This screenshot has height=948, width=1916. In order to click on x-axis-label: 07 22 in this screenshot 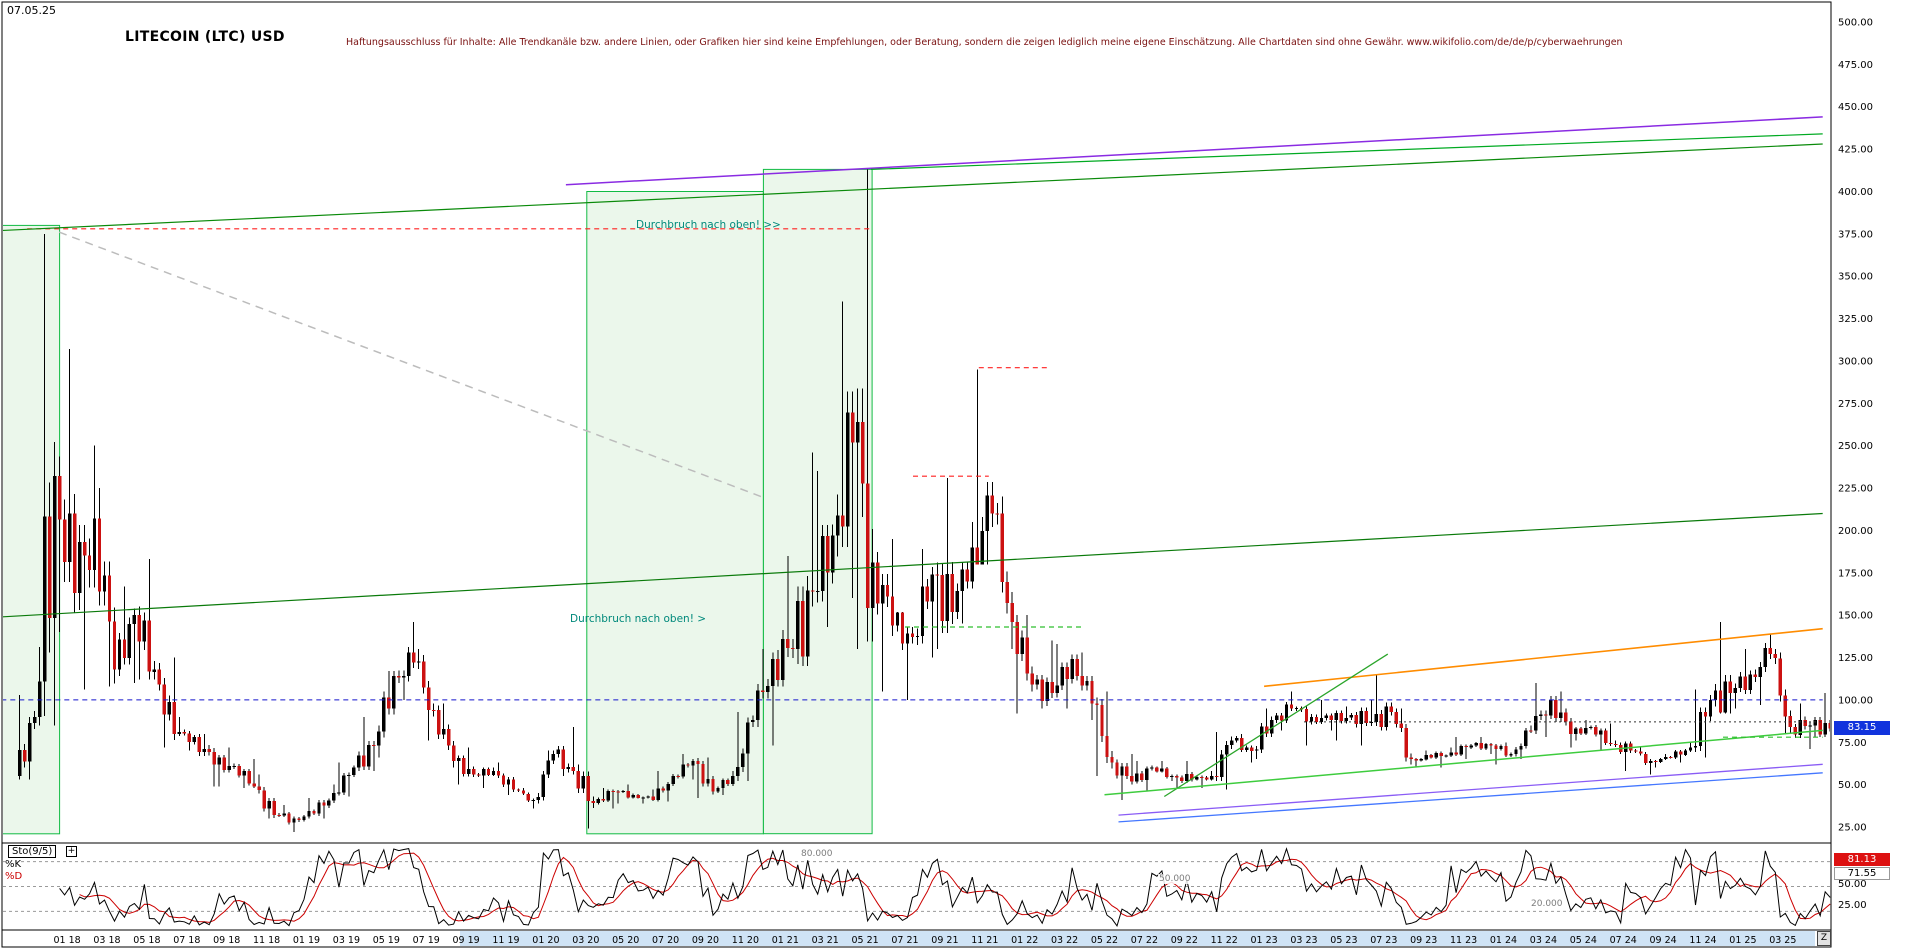, I will do `click(1144, 940)`.